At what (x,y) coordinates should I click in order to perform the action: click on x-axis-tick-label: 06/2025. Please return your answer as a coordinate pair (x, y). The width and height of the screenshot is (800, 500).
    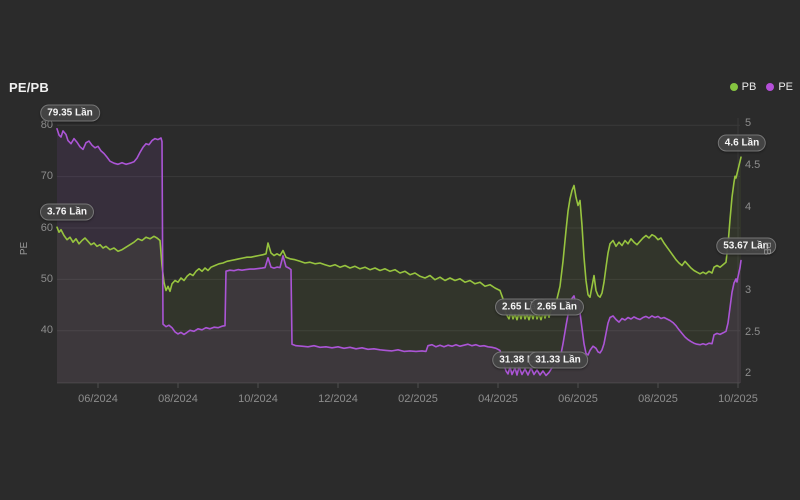
    Looking at the image, I should click on (578, 399).